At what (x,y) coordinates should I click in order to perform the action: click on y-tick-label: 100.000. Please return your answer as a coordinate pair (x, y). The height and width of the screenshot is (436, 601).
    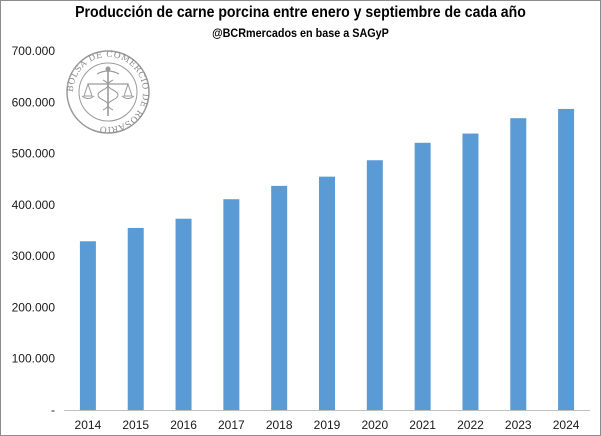
    Looking at the image, I should click on (34, 359).